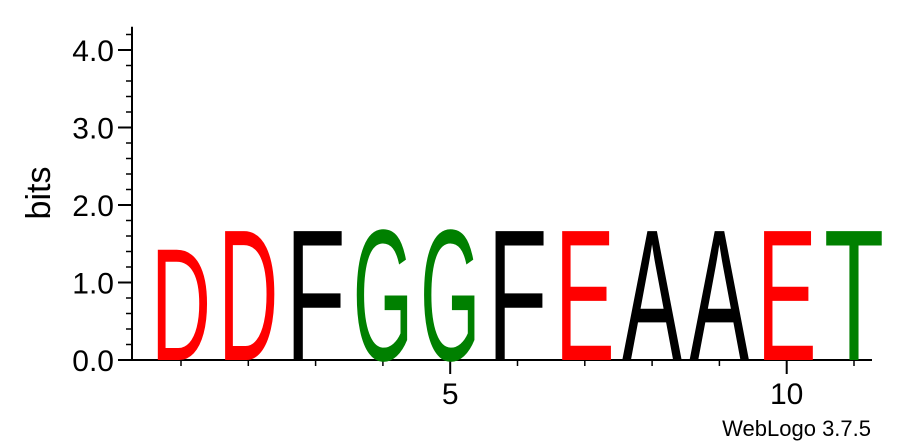 The height and width of the screenshot is (444, 897). I want to click on letter-8: A, so click(652, 296).